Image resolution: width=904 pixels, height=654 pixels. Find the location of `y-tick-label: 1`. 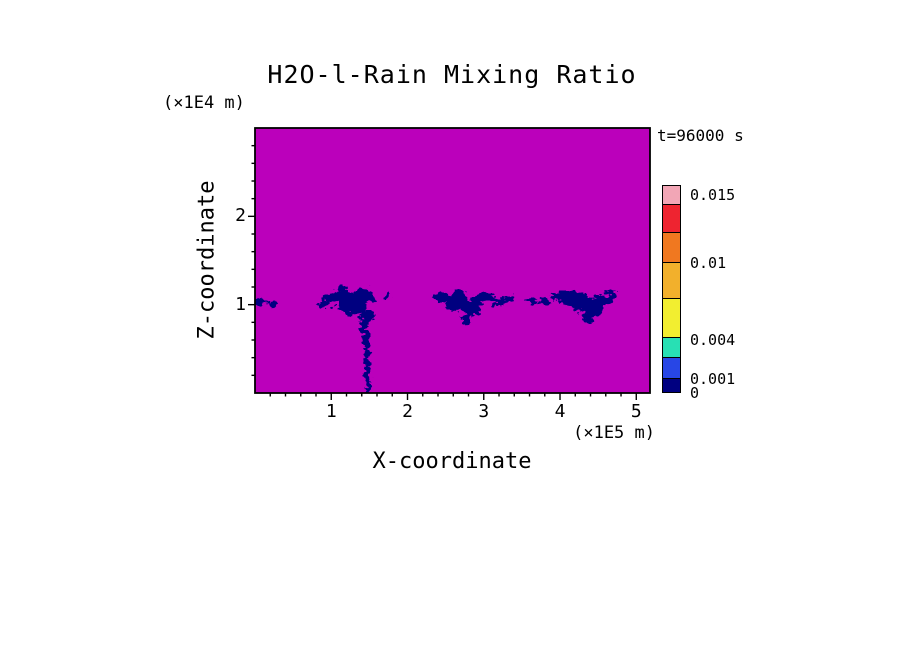

y-tick-label: 1 is located at coordinates (240, 304).